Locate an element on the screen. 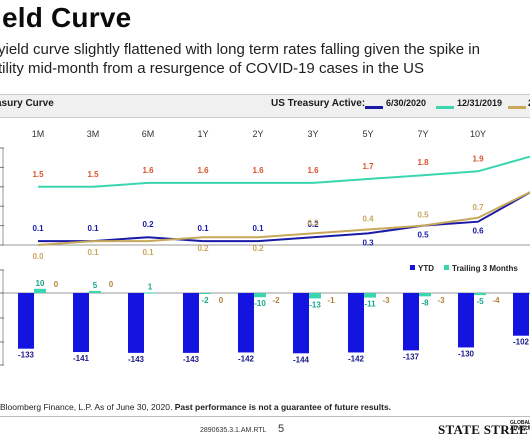 This screenshot has width=530, height=442. legend-label-third: 2 is located at coordinates (529, 103).